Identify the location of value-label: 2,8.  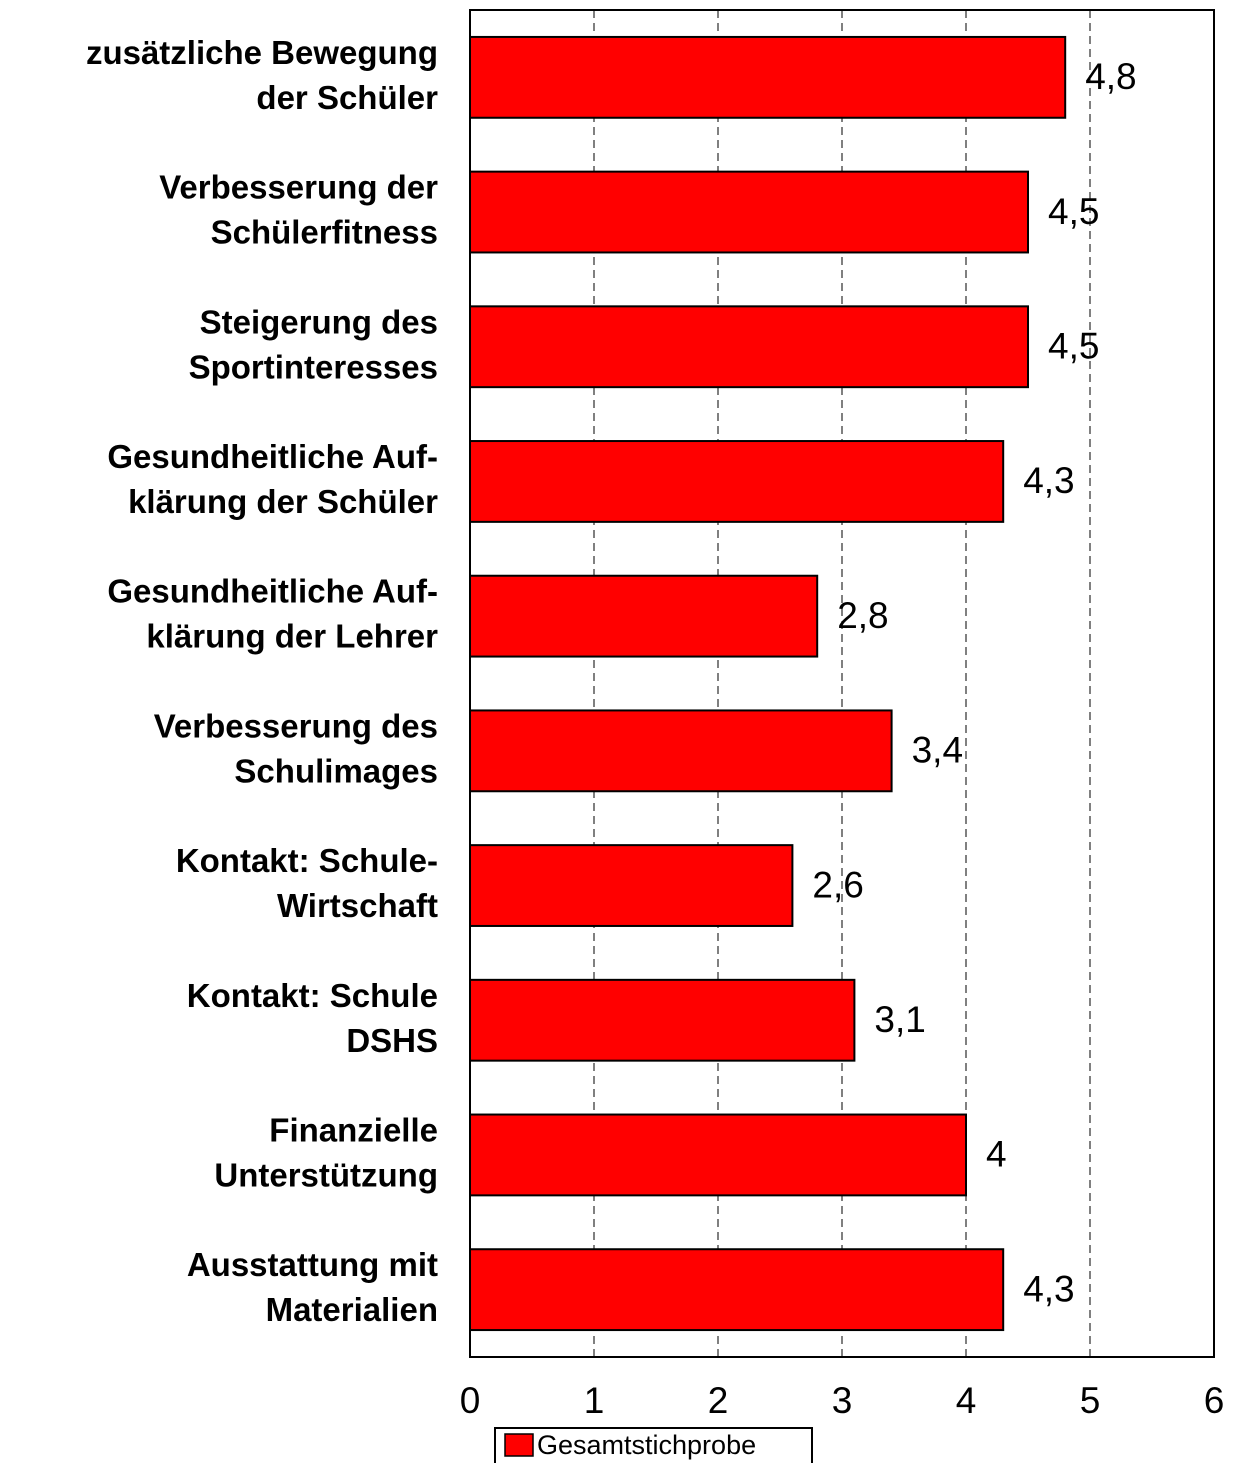
(862, 615).